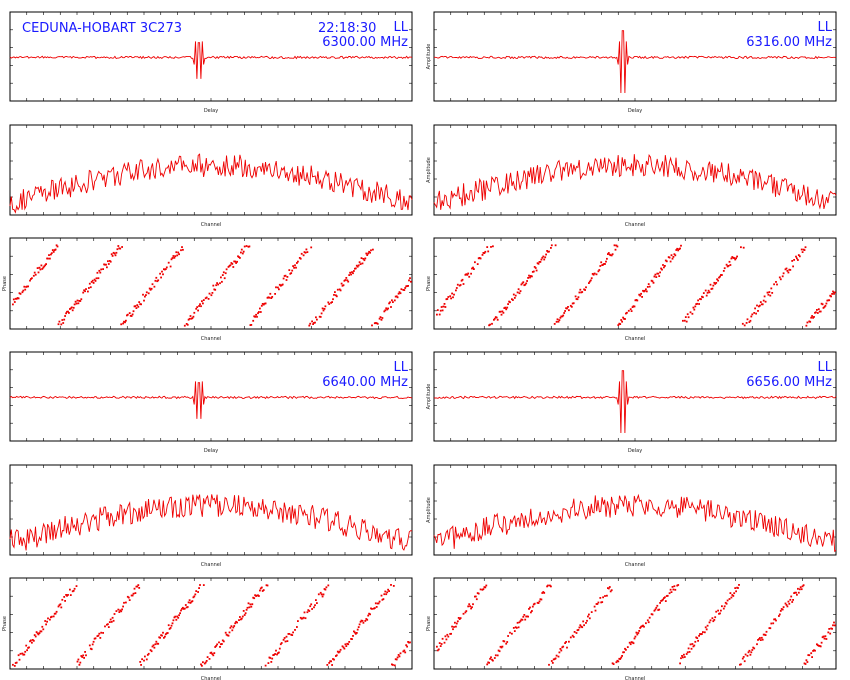 The height and width of the screenshot is (680, 850). I want to click on x-axis-label: Delay, so click(211, 111).